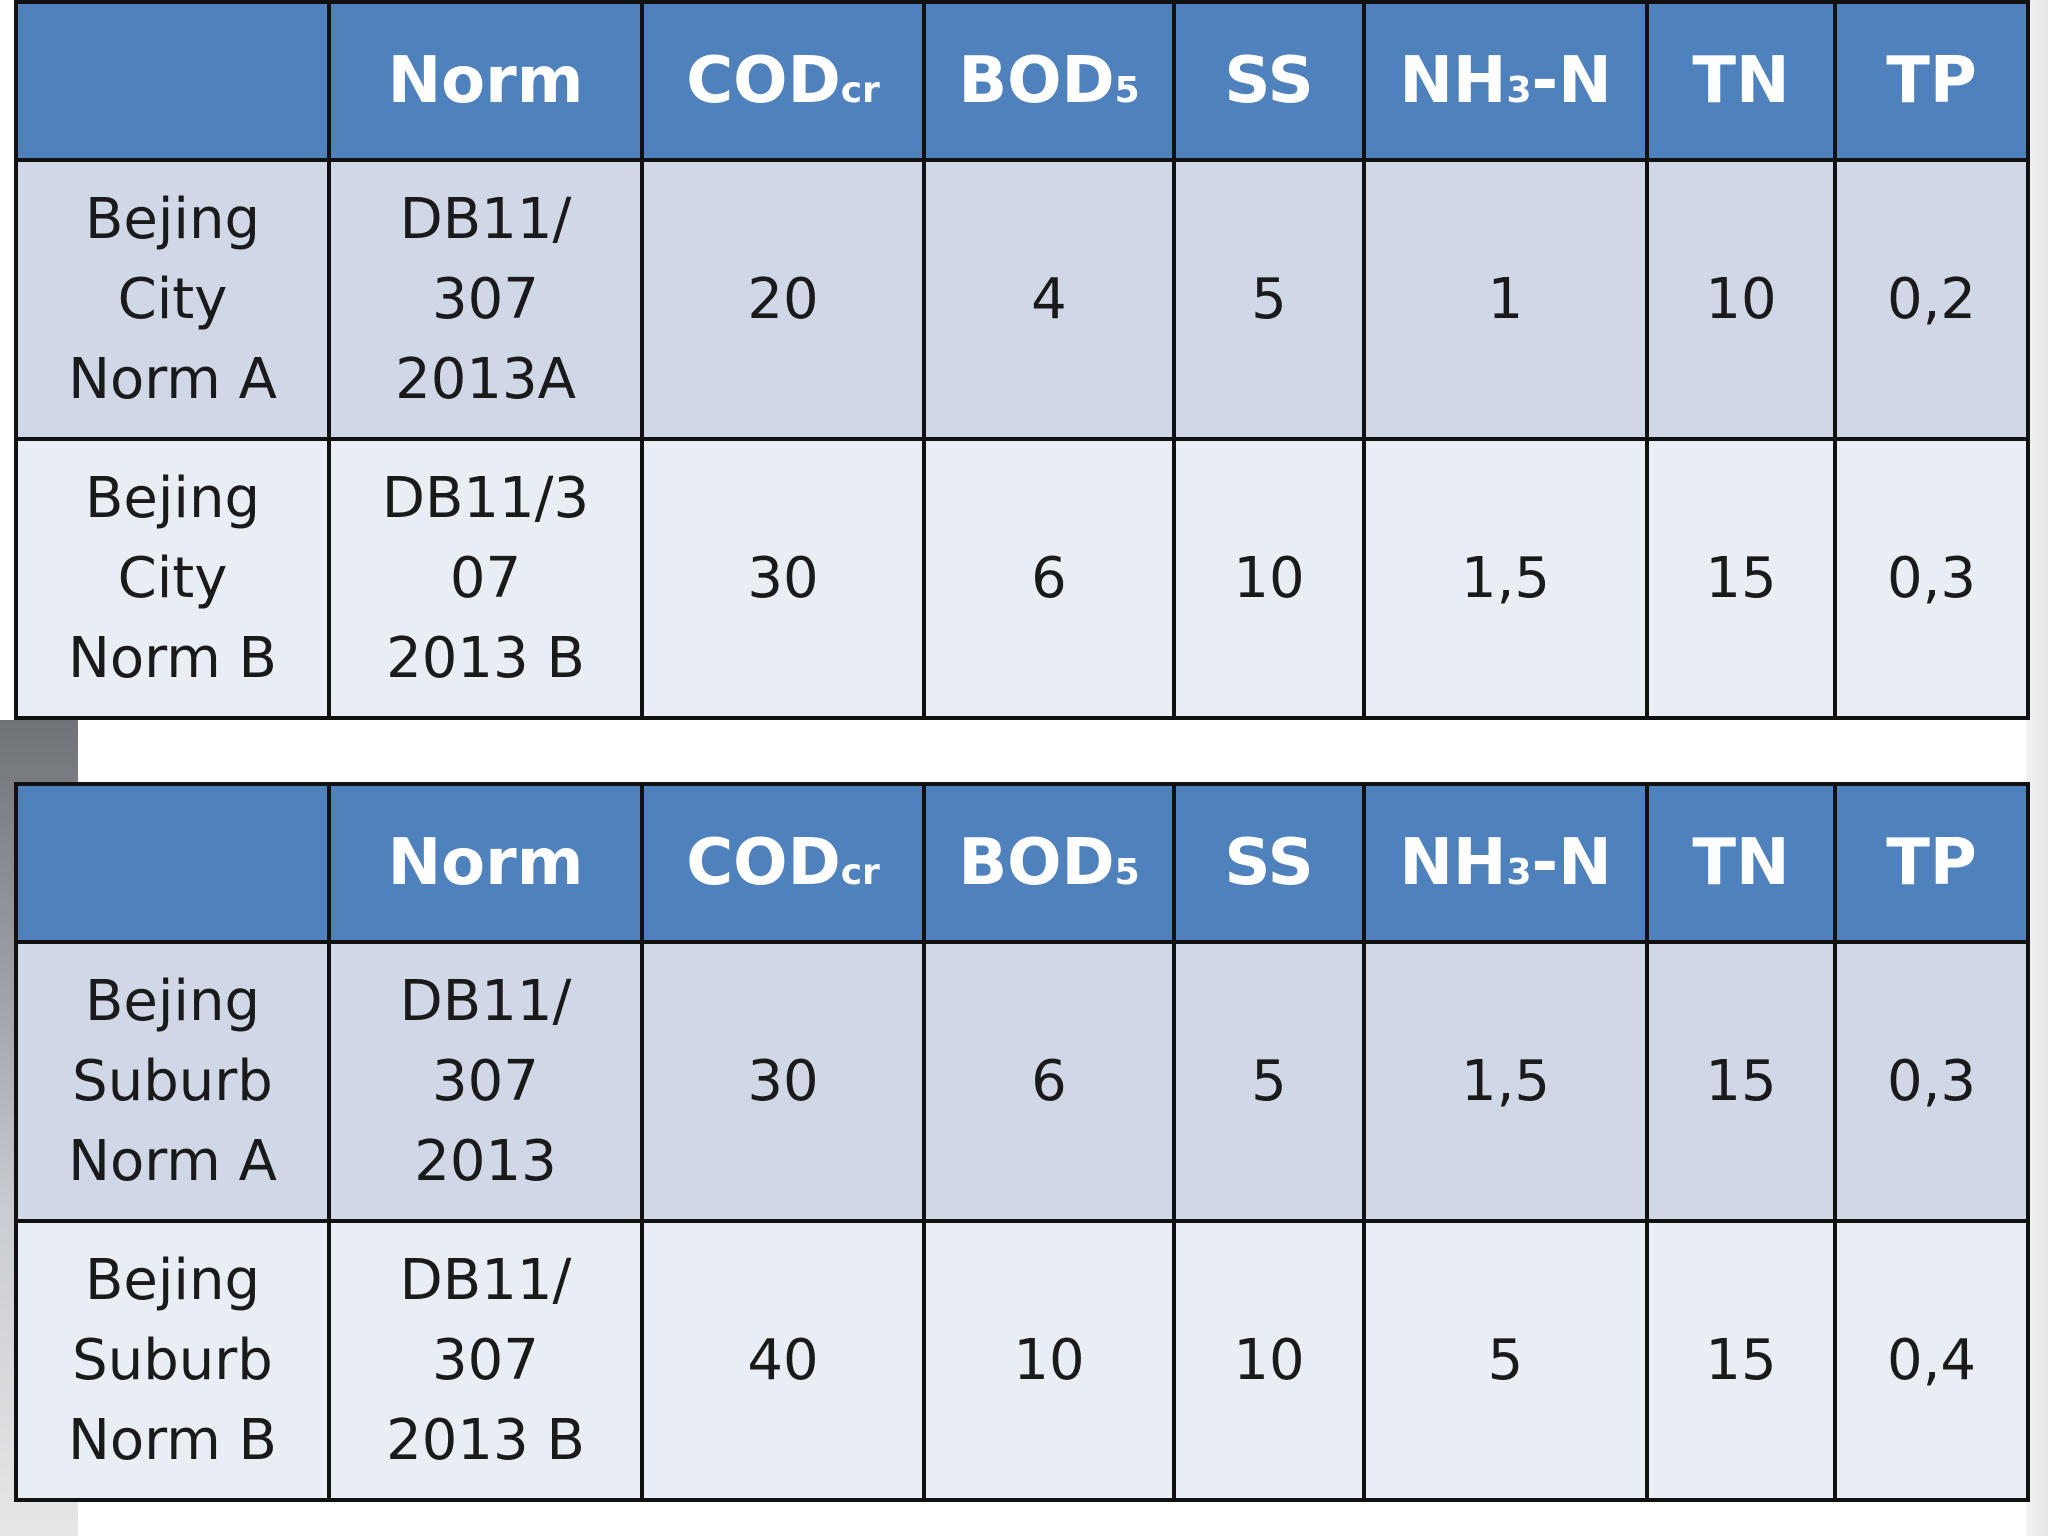  I want to click on tp-value: 0,4, so click(1931, 1360).